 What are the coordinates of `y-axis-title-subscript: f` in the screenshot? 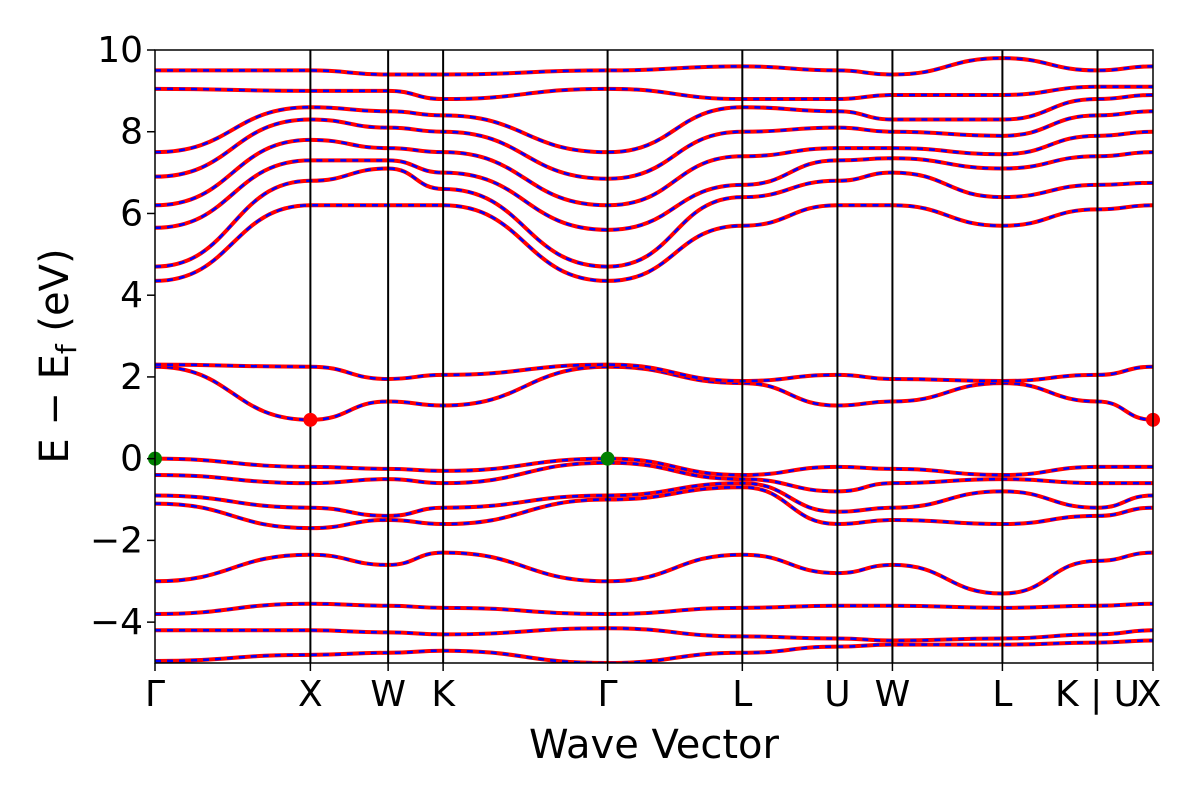 It's located at (66, 348).